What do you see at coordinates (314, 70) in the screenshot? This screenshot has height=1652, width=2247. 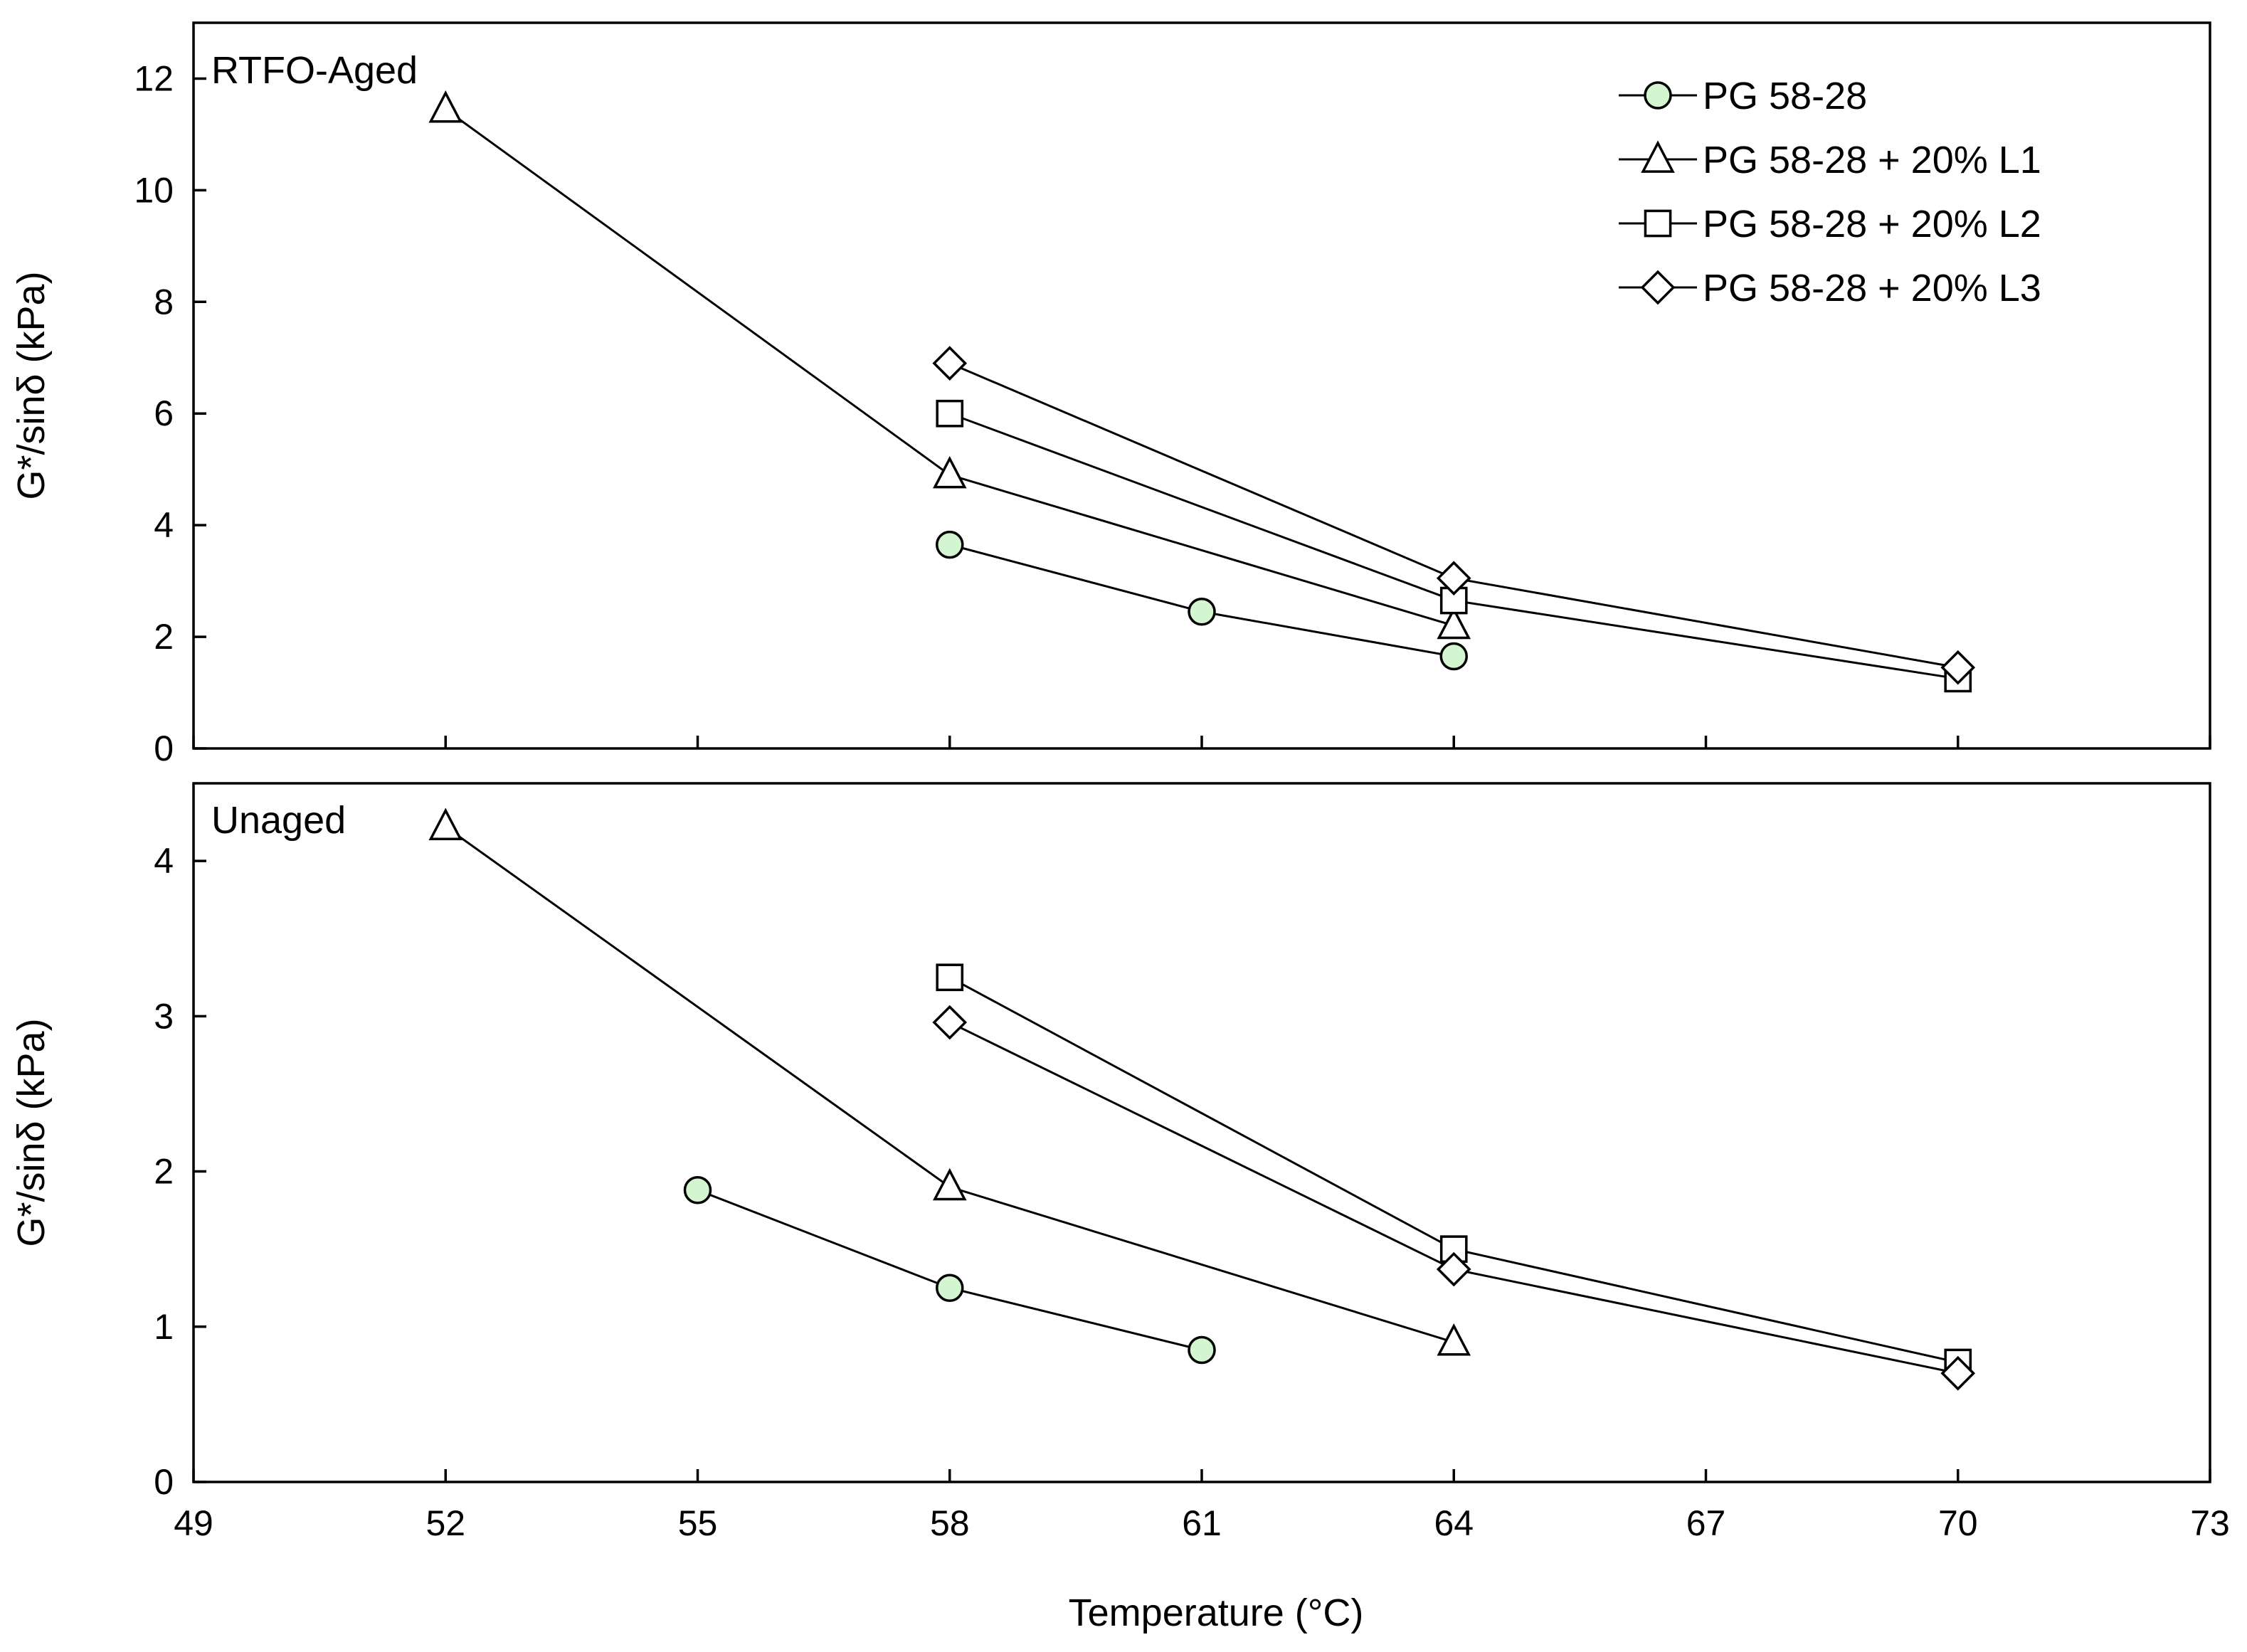 I see `panel-label: RTFO-Aged` at bounding box center [314, 70].